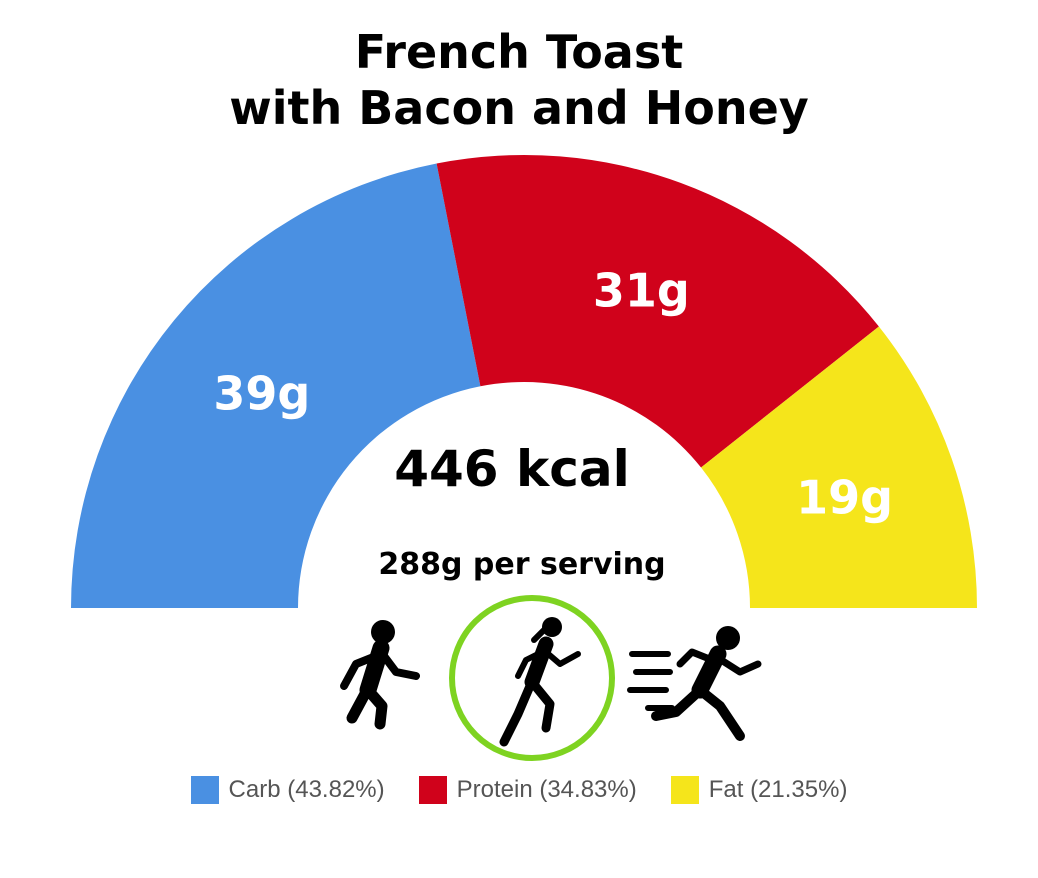  Describe the element at coordinates (839, 467) in the screenshot. I see `slice-fat` at that location.